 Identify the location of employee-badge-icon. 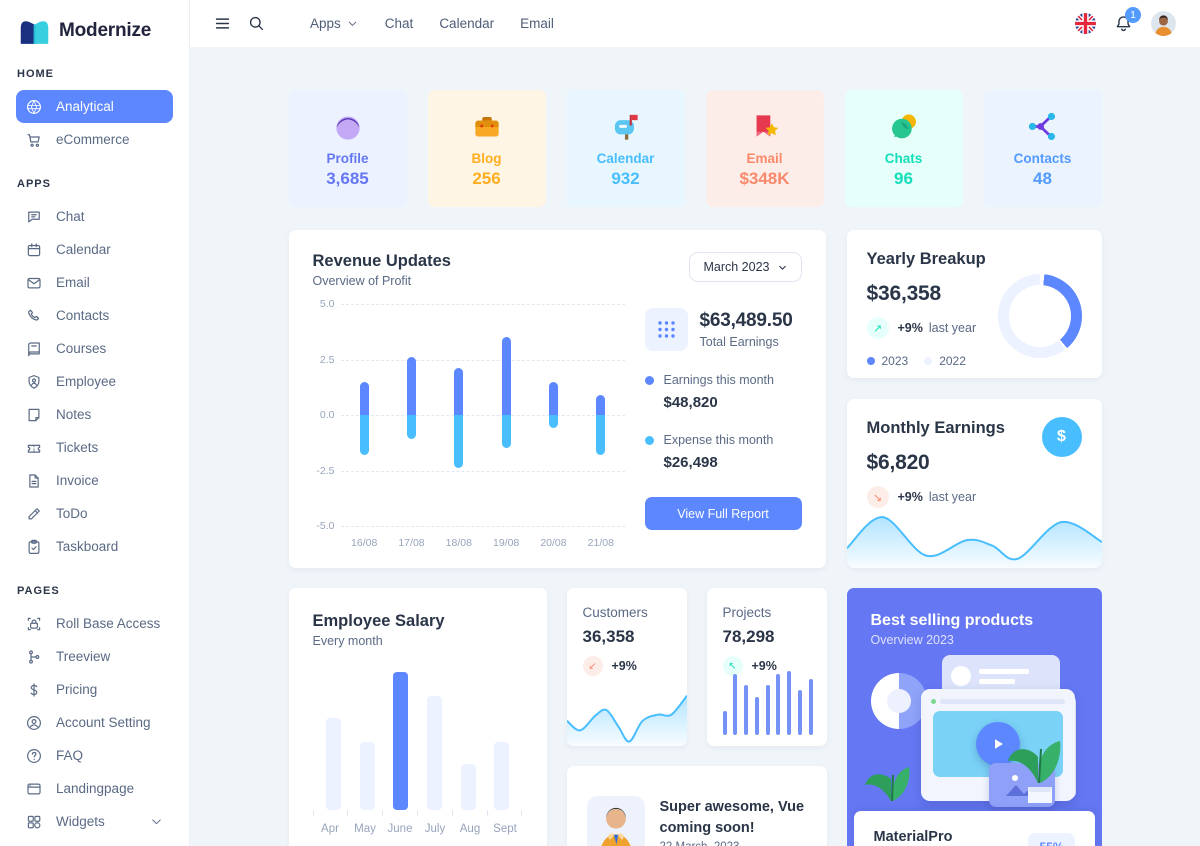
(34, 382).